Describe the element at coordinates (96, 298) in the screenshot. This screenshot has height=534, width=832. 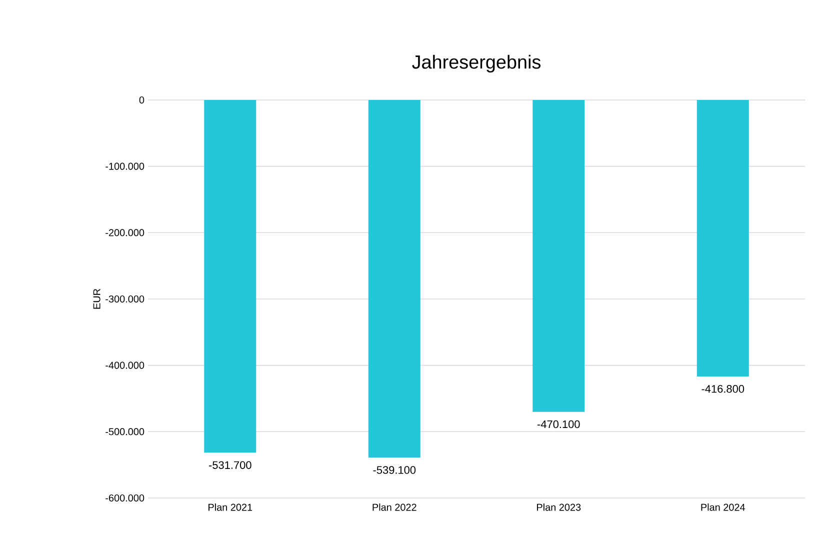
I see `y-axis-title: EUR` at that location.